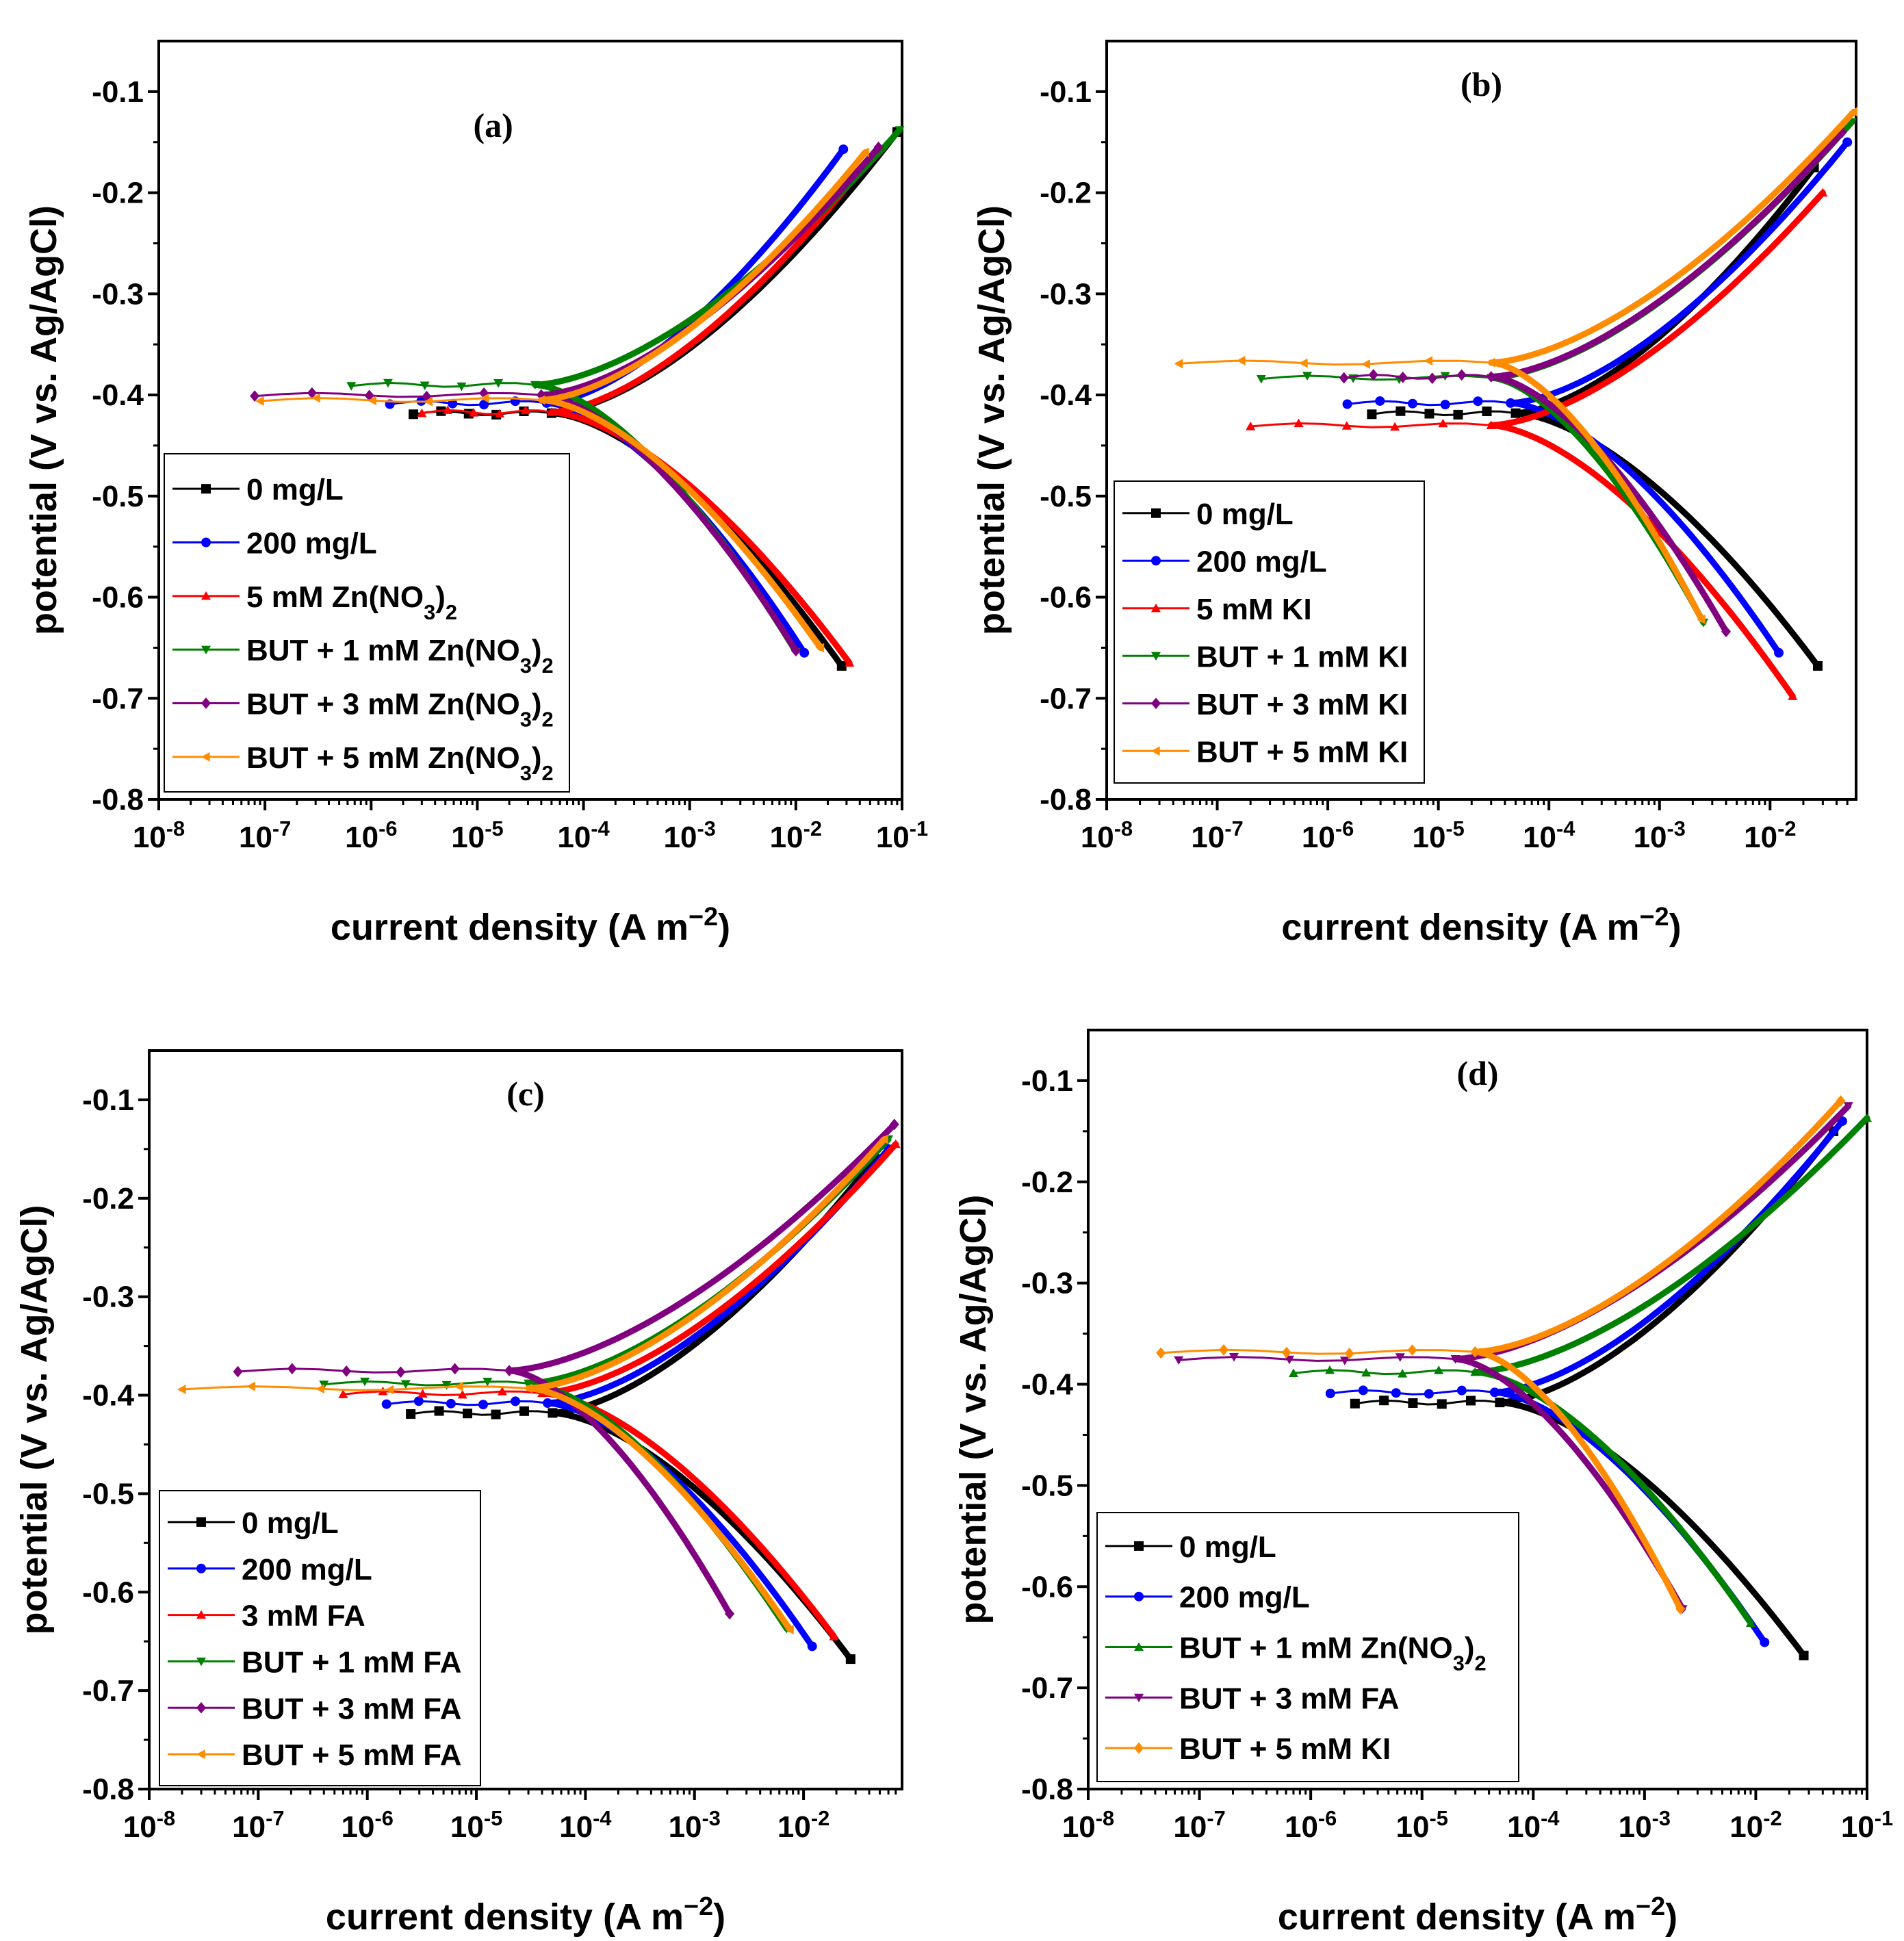  What do you see at coordinates (315, 1662) in the screenshot?
I see `legend-item: BUT + 1 mM FA` at bounding box center [315, 1662].